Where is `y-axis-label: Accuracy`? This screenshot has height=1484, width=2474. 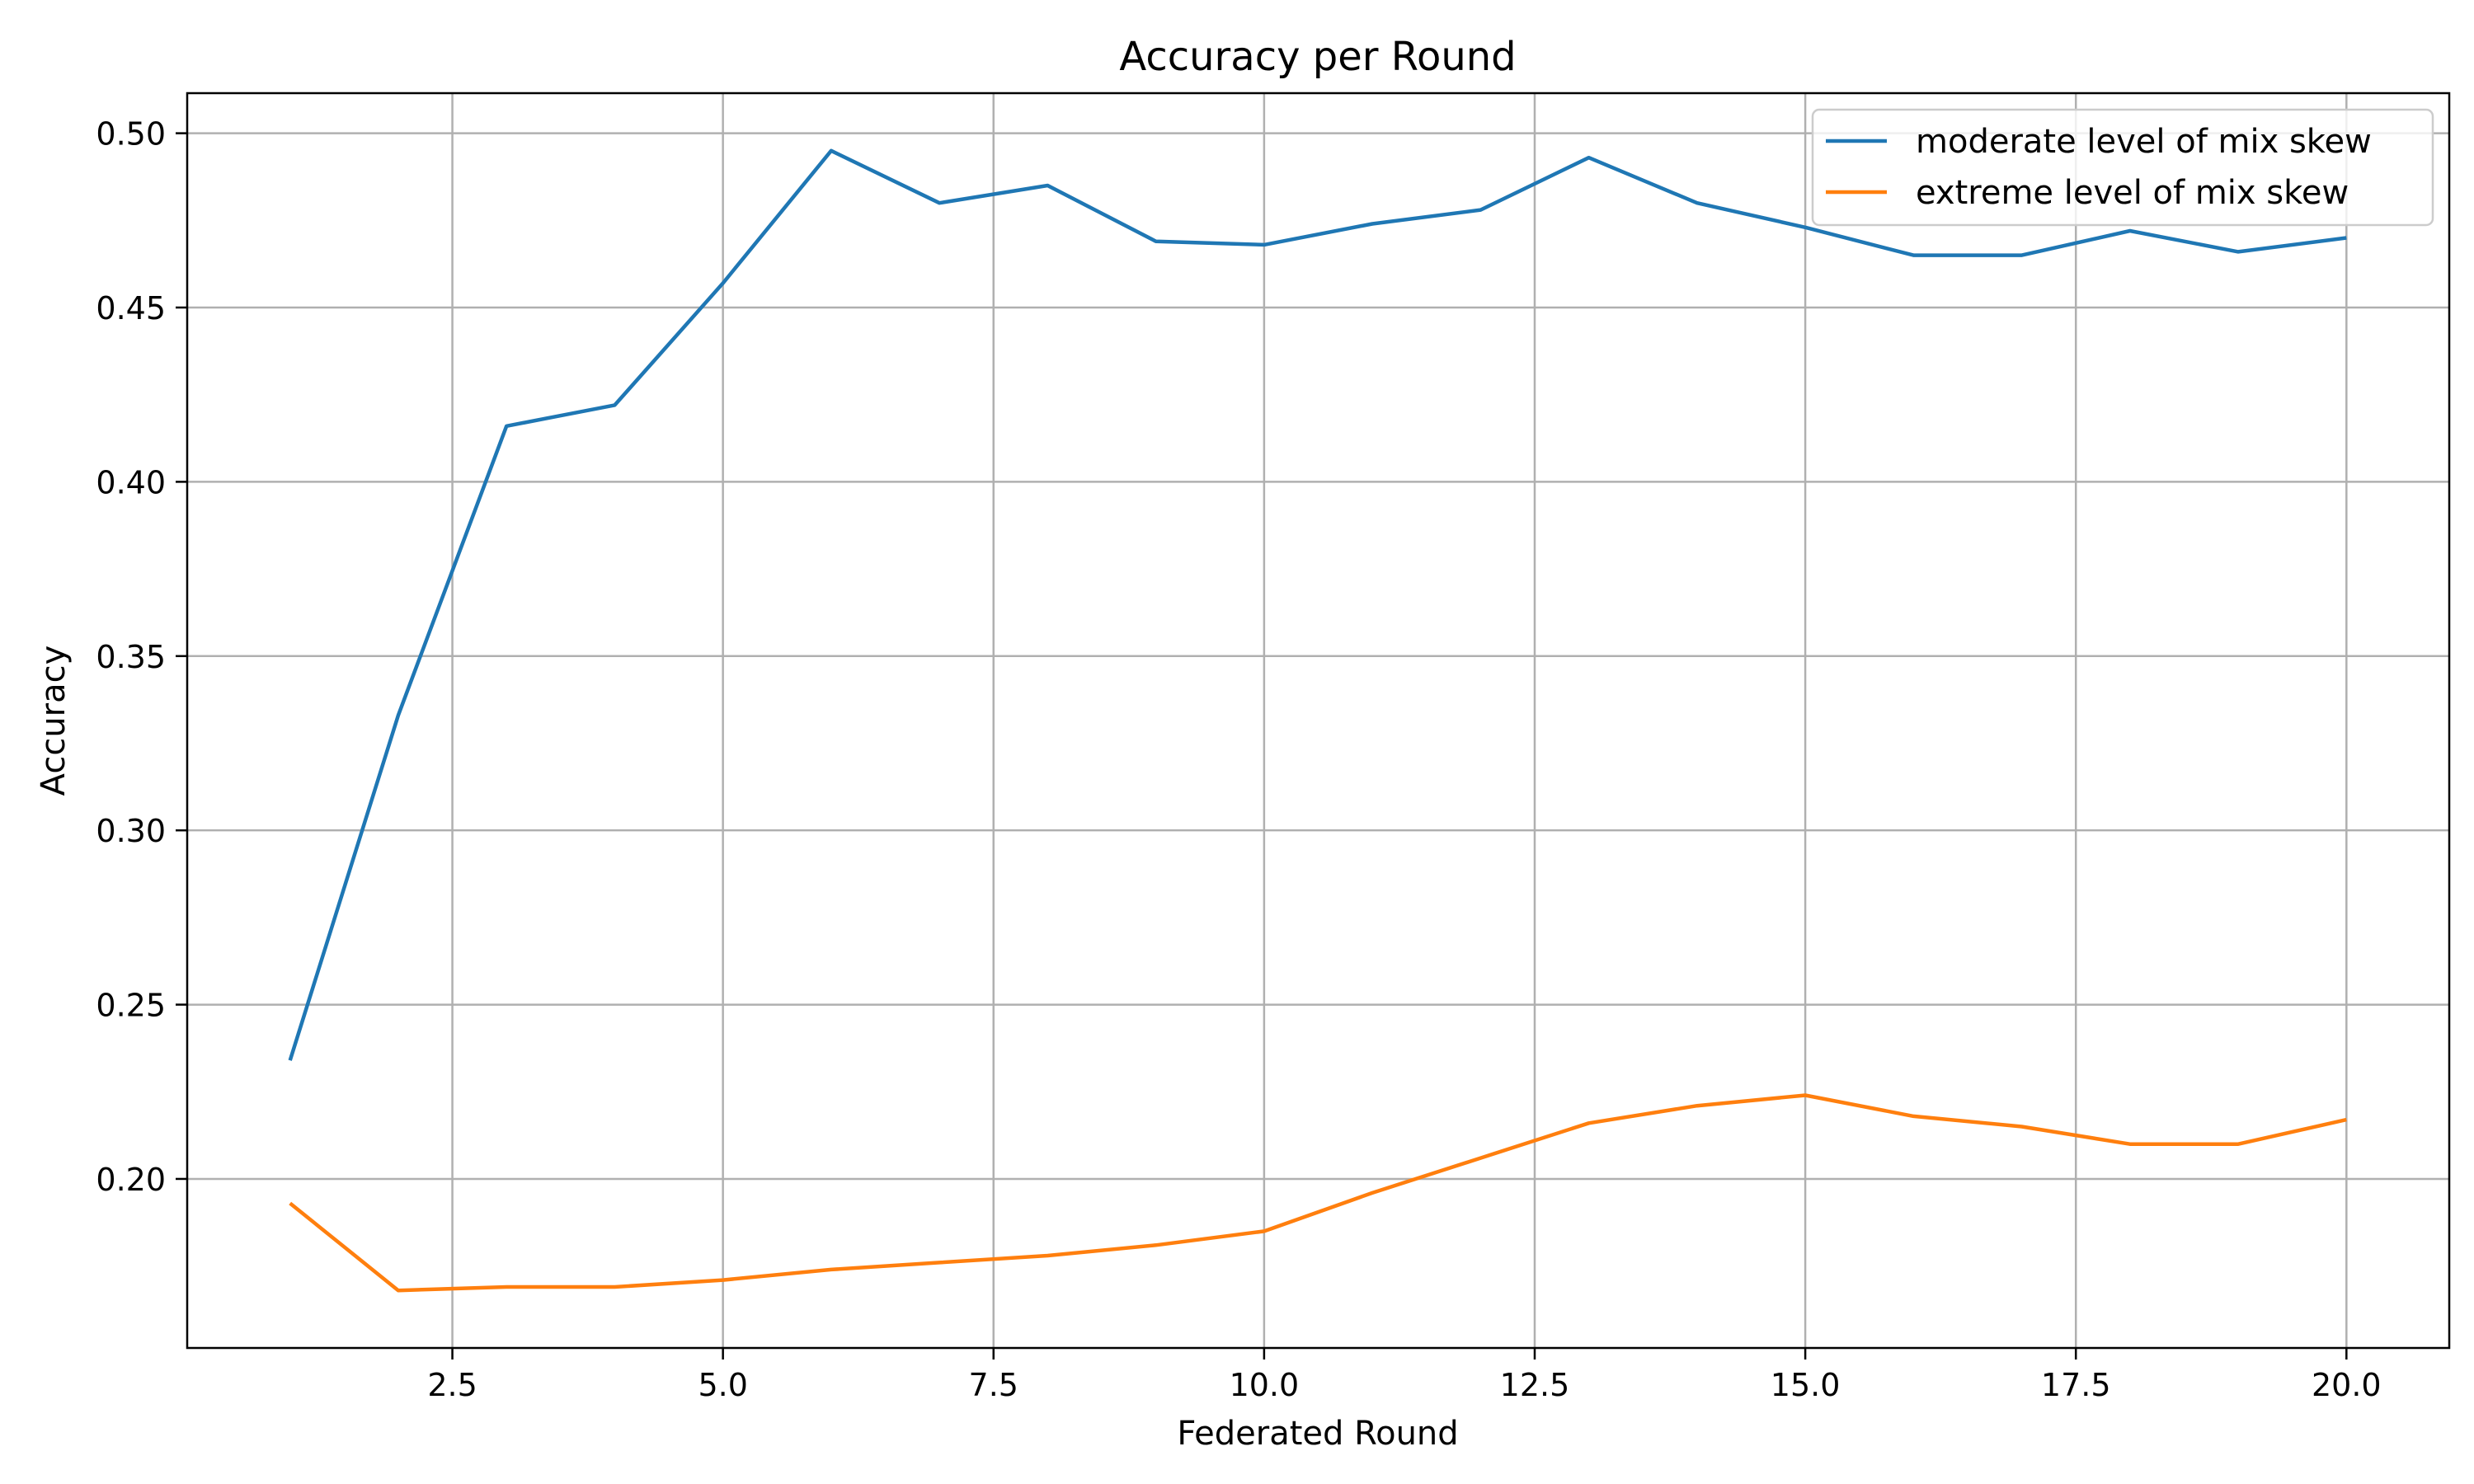 y-axis-label: Accuracy is located at coordinates (54, 721).